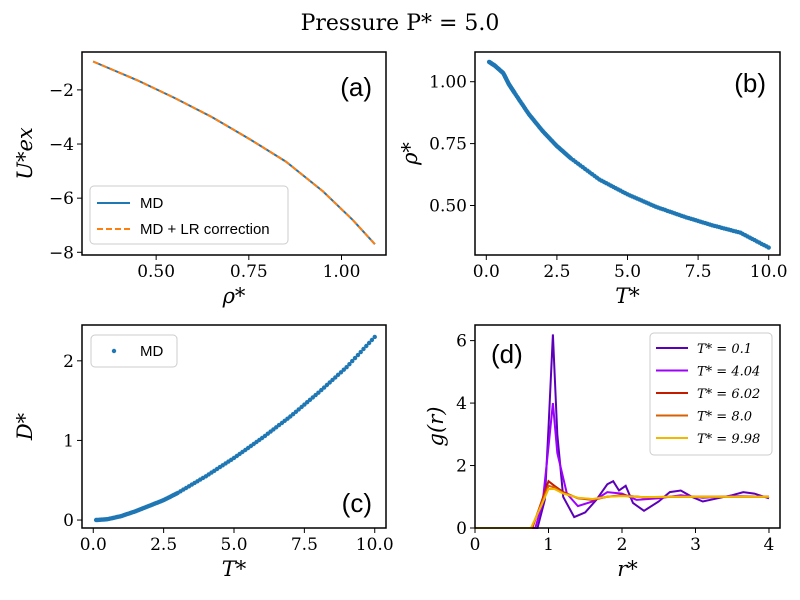  I want to click on panel-d-ytick-label: 2, so click(461, 467).